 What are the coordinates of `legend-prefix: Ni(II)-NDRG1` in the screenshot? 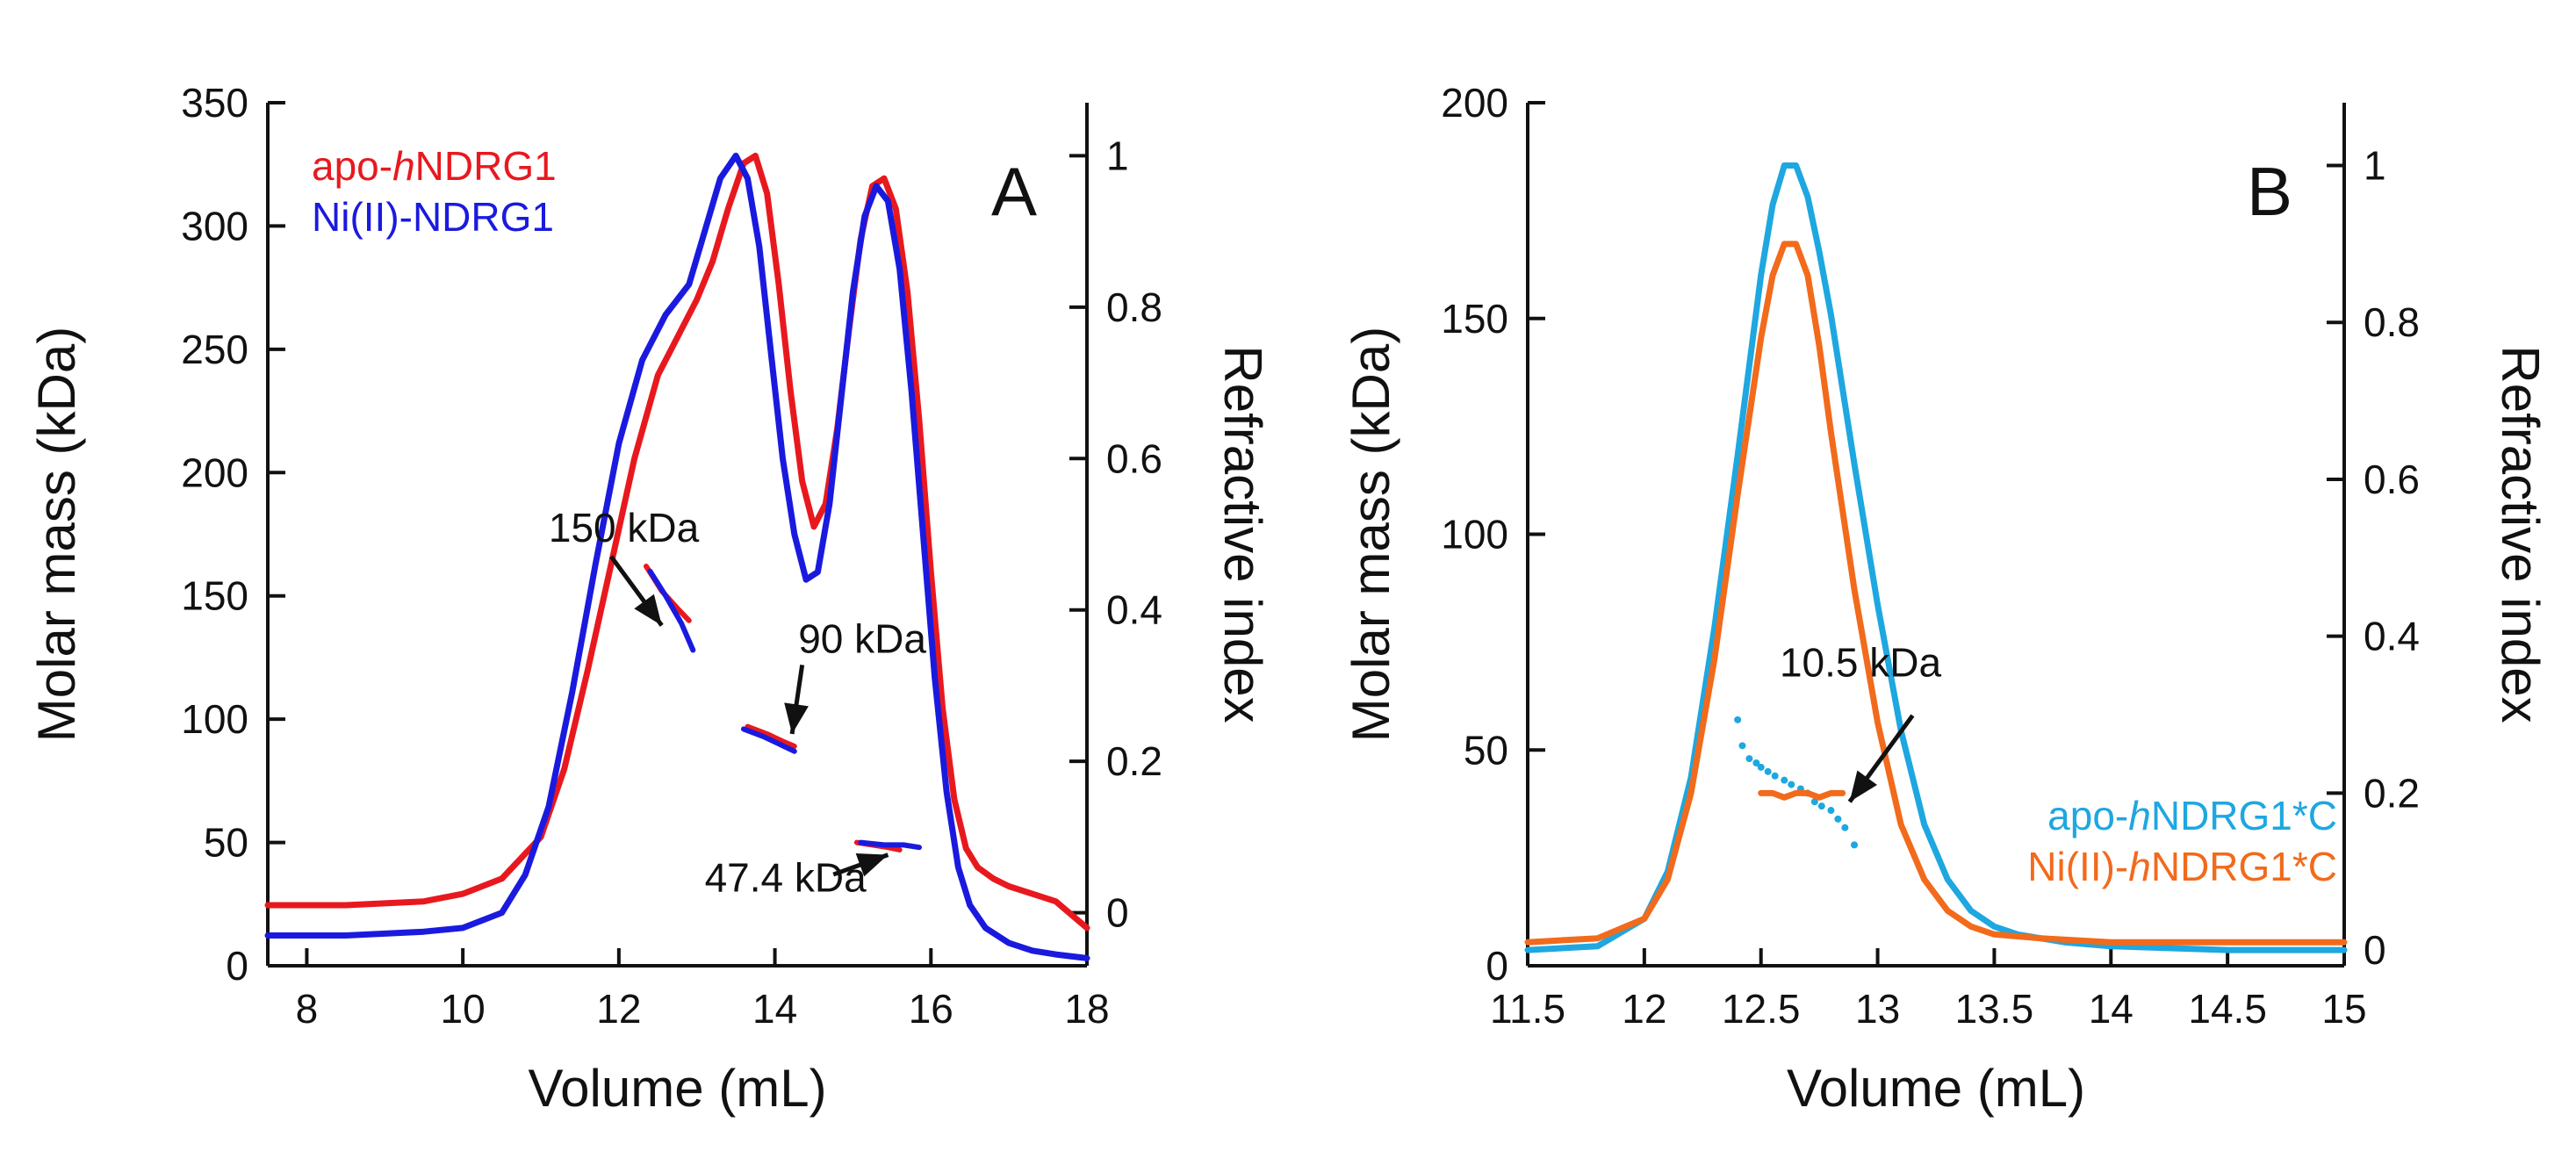 It's located at (433, 217).